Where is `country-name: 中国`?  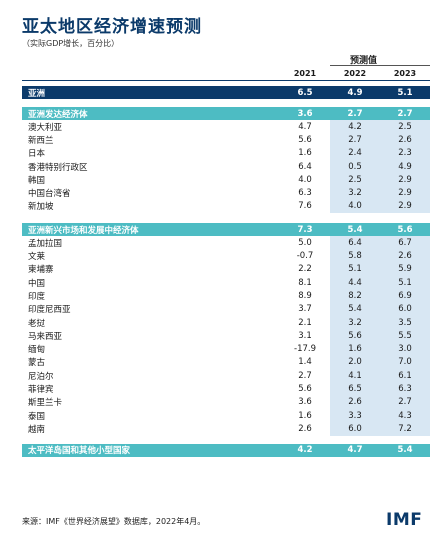
country-name: 中国 is located at coordinates (37, 283).